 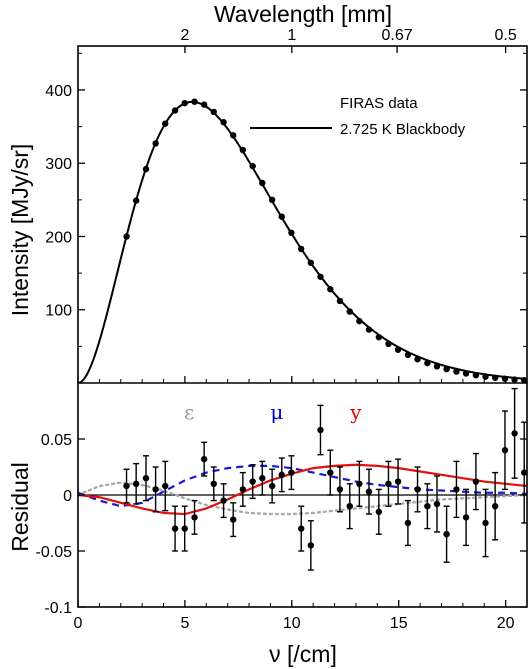 What do you see at coordinates (184, 35) in the screenshot?
I see `top-x-tick-label: 2` at bounding box center [184, 35].